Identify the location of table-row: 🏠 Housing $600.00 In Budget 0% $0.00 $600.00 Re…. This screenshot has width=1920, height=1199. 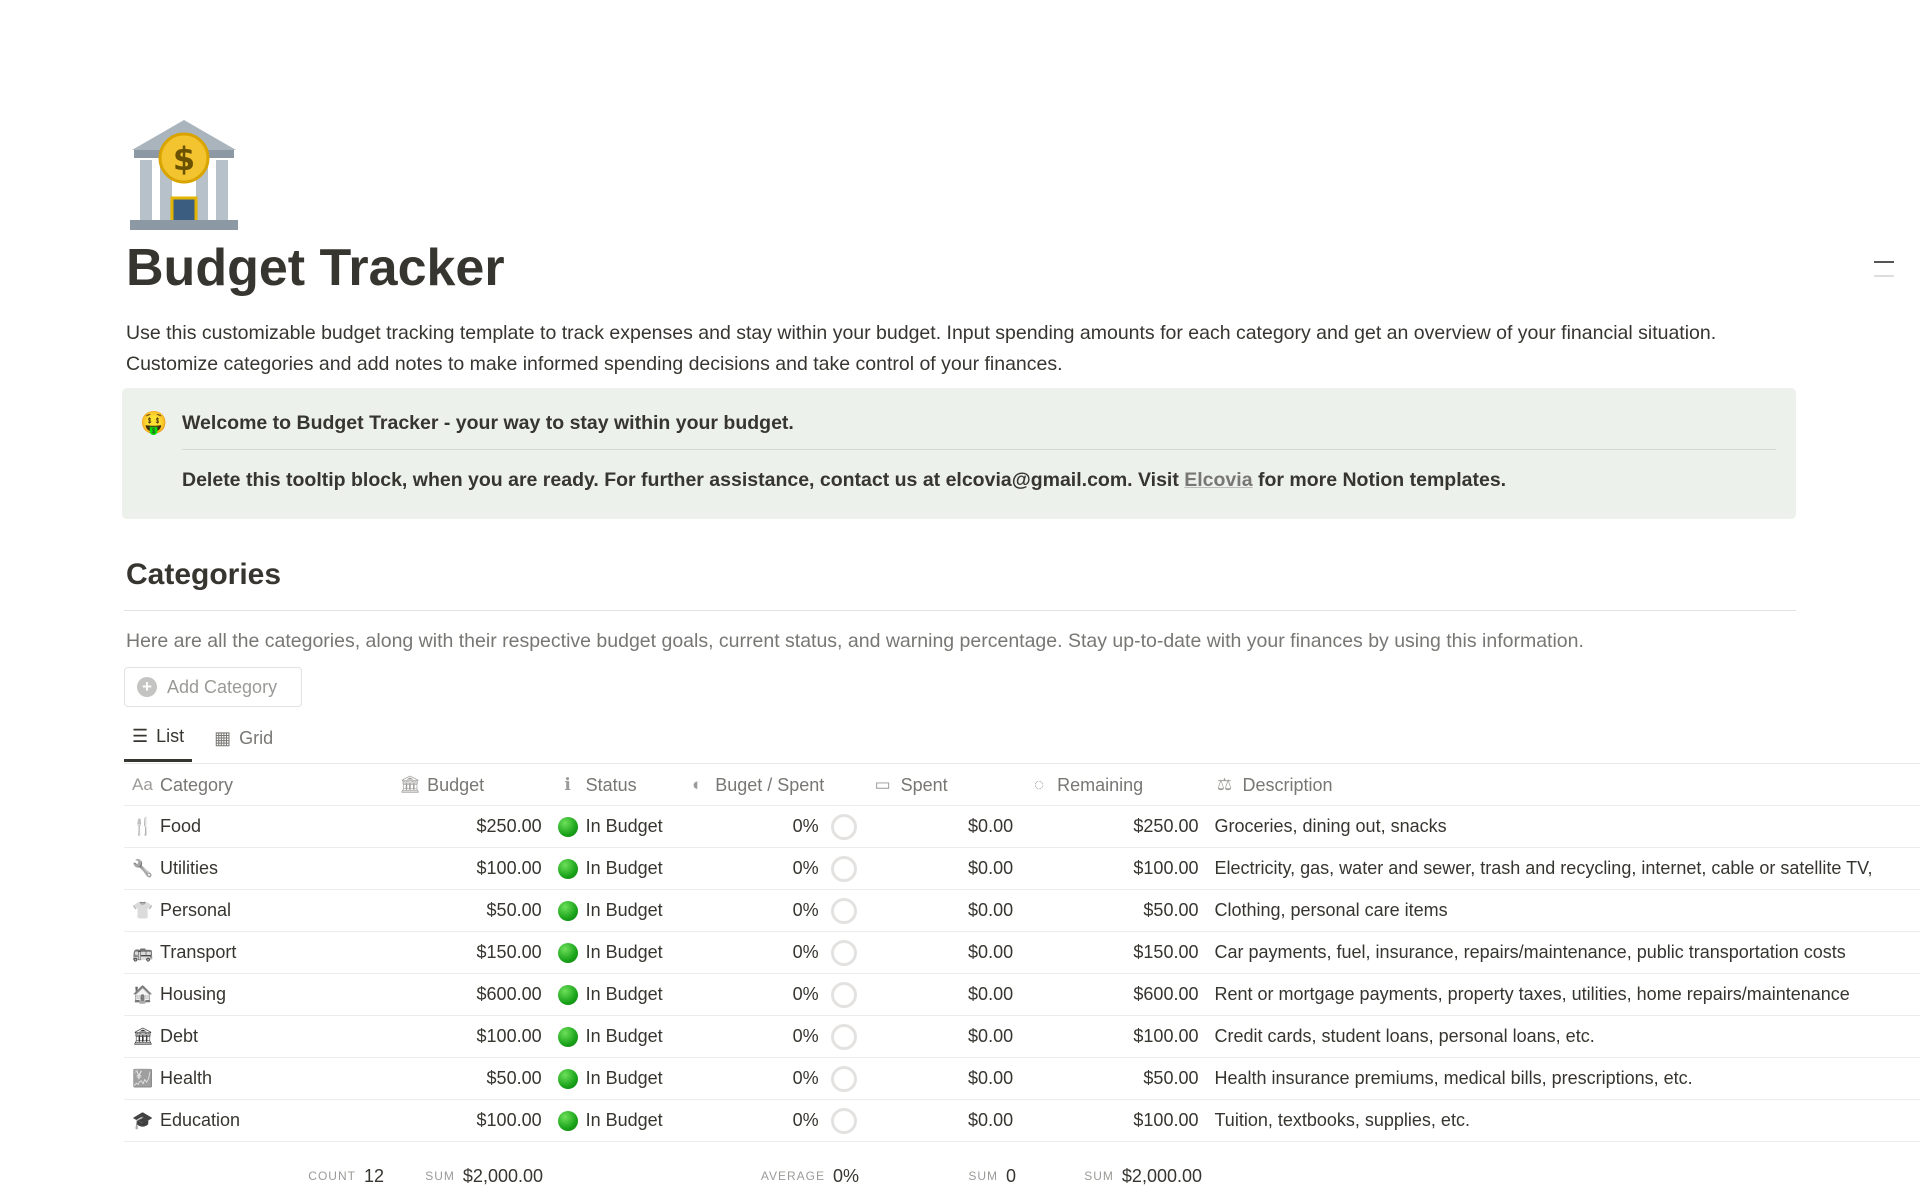
(1022, 995).